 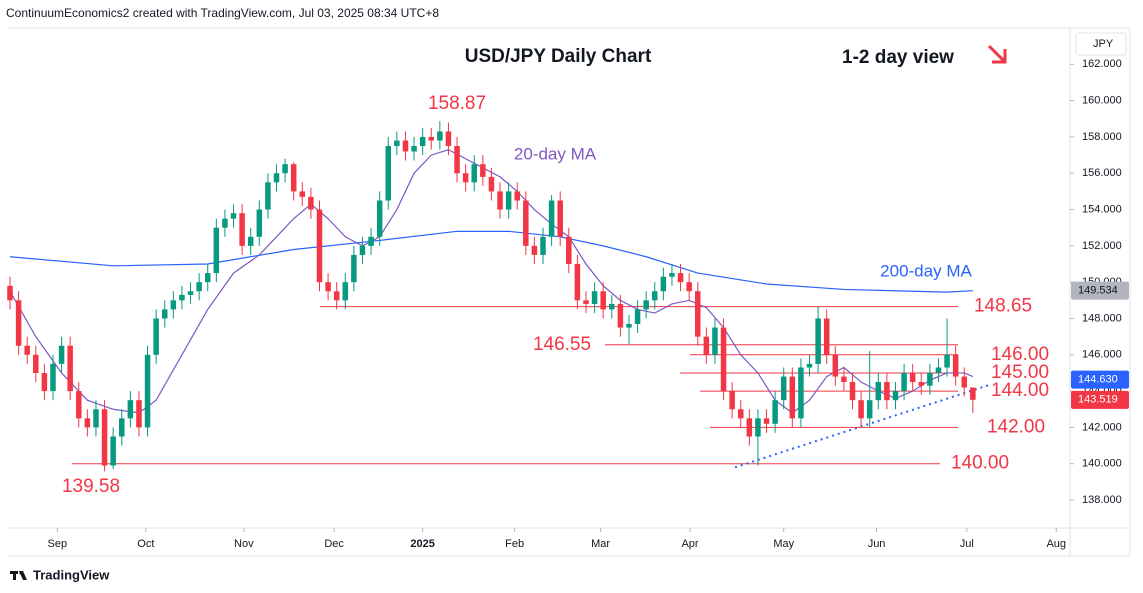 What do you see at coordinates (926, 270) in the screenshot?
I see `ma200-annotation: 200-day MA` at bounding box center [926, 270].